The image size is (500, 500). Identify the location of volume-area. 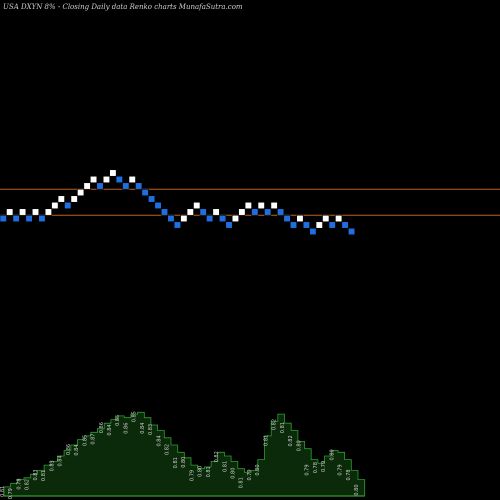
(184, 454).